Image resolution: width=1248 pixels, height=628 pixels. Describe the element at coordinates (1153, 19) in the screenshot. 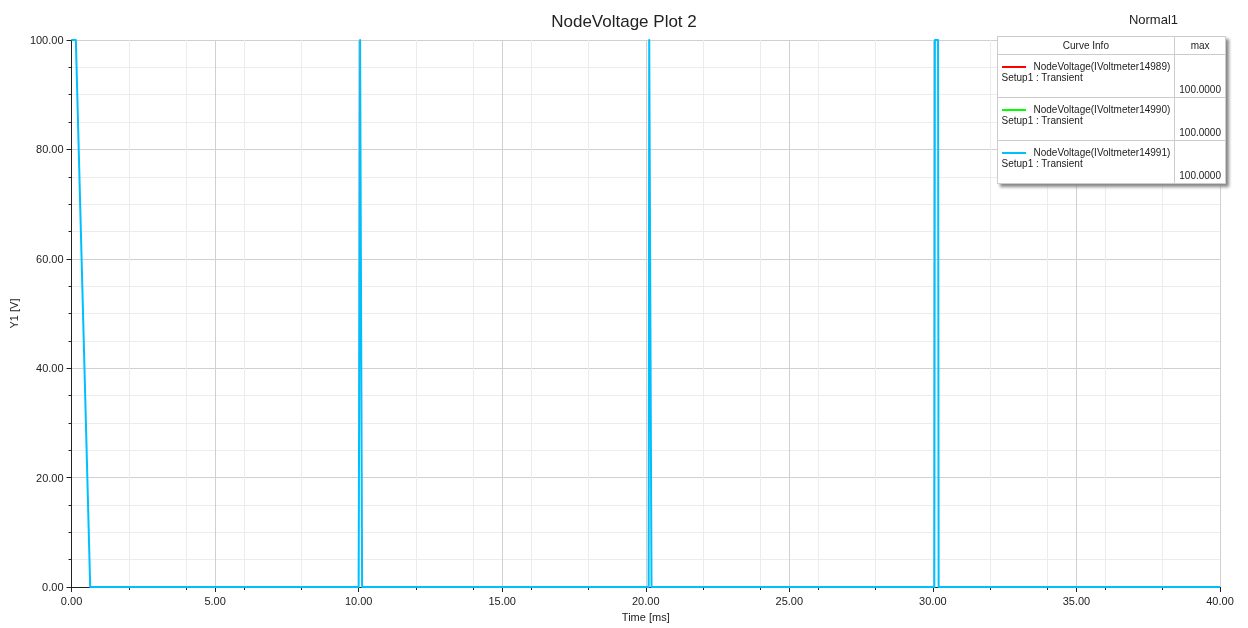

I see `text: Normal1` at that location.